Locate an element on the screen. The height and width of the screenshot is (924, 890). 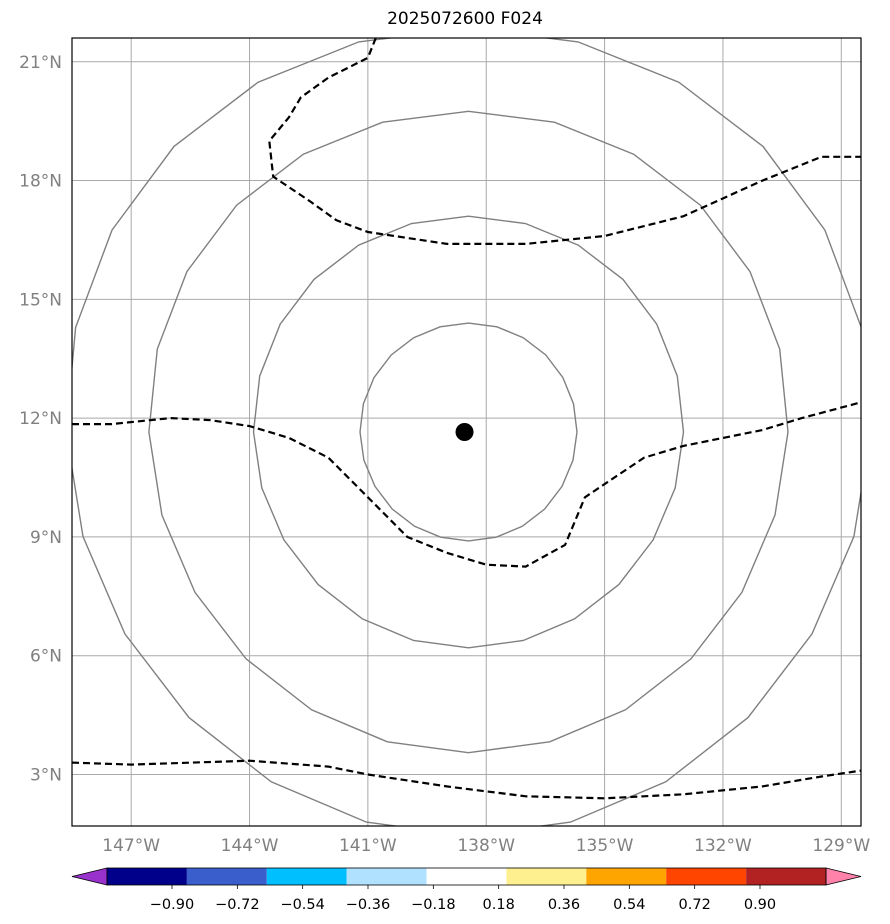
latitude-label: 15°N is located at coordinates (40, 300).